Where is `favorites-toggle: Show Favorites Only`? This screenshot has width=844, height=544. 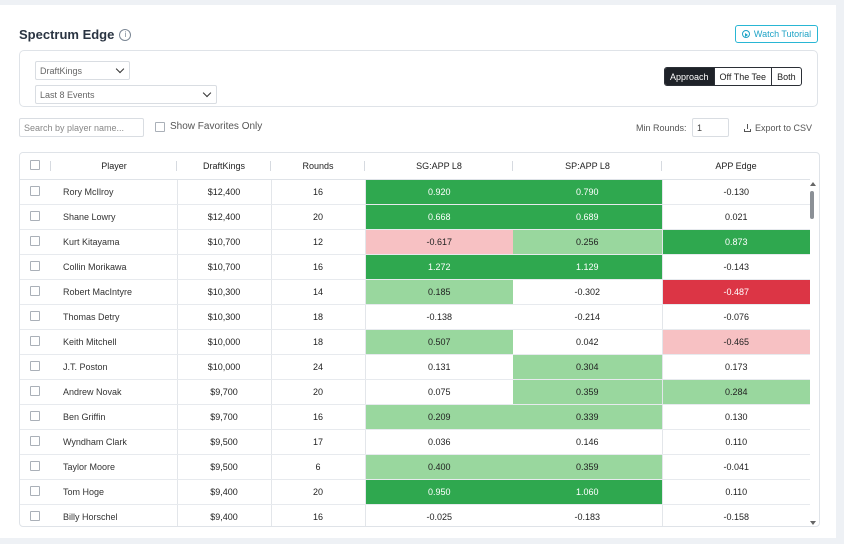
favorites-toggle: Show Favorites Only is located at coordinates (208, 126).